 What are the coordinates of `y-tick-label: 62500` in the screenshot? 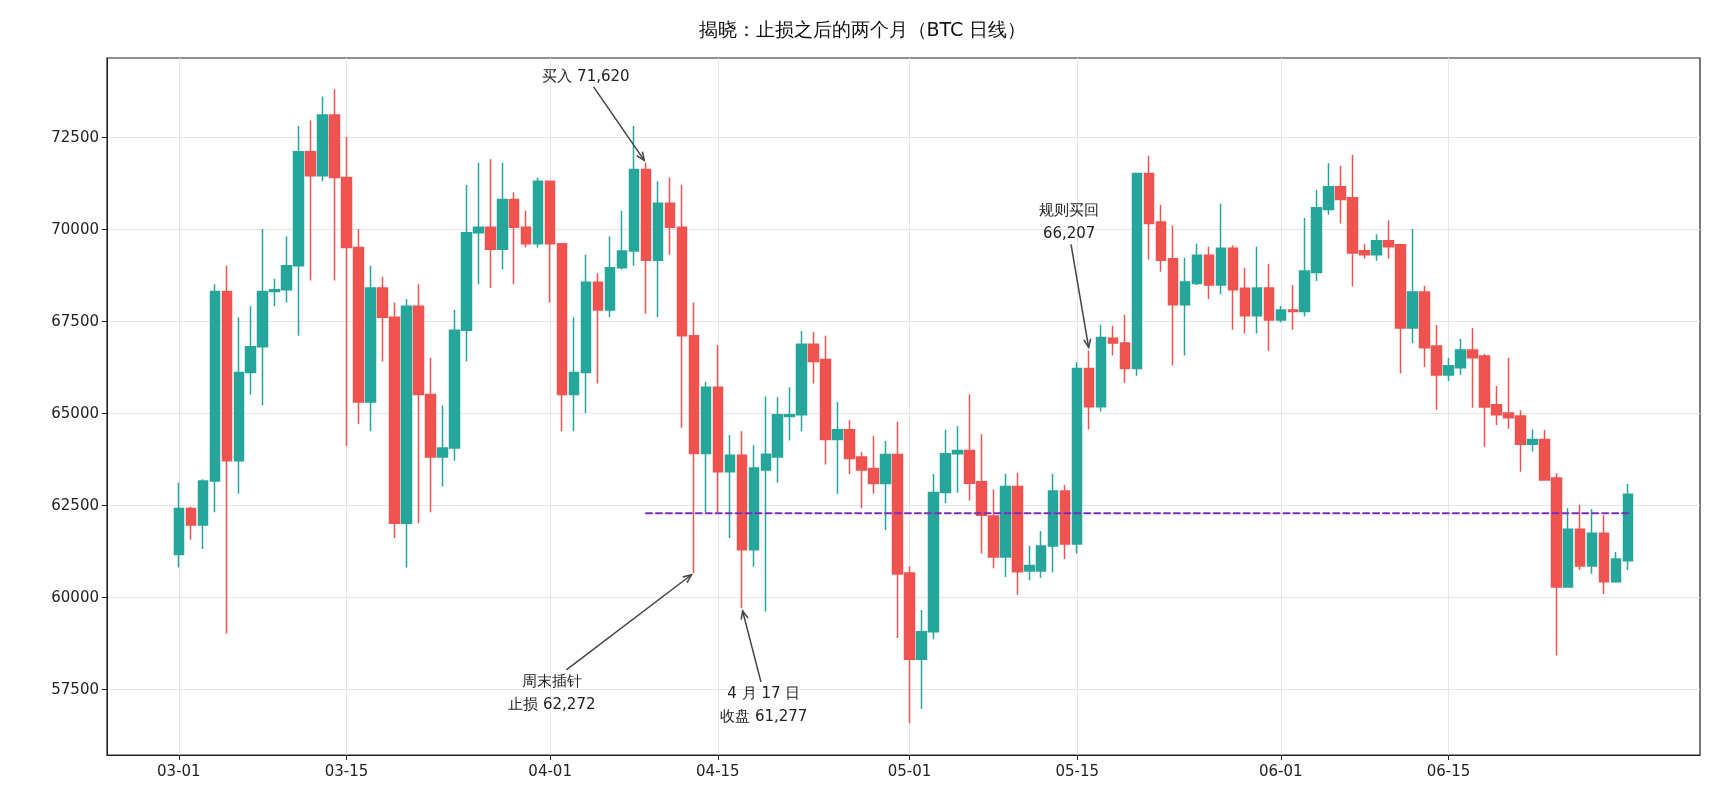 It's located at (75, 504).